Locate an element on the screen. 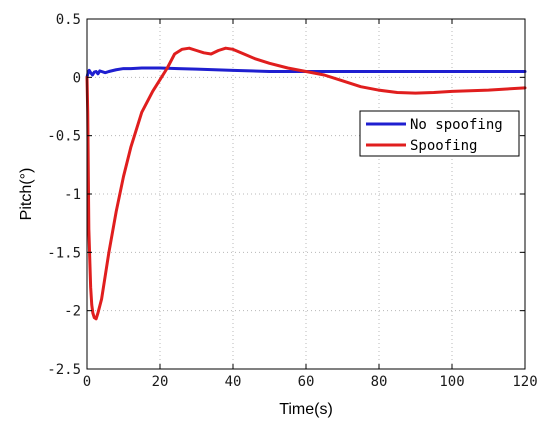  y-tick-label: -2 is located at coordinates (72, 312).